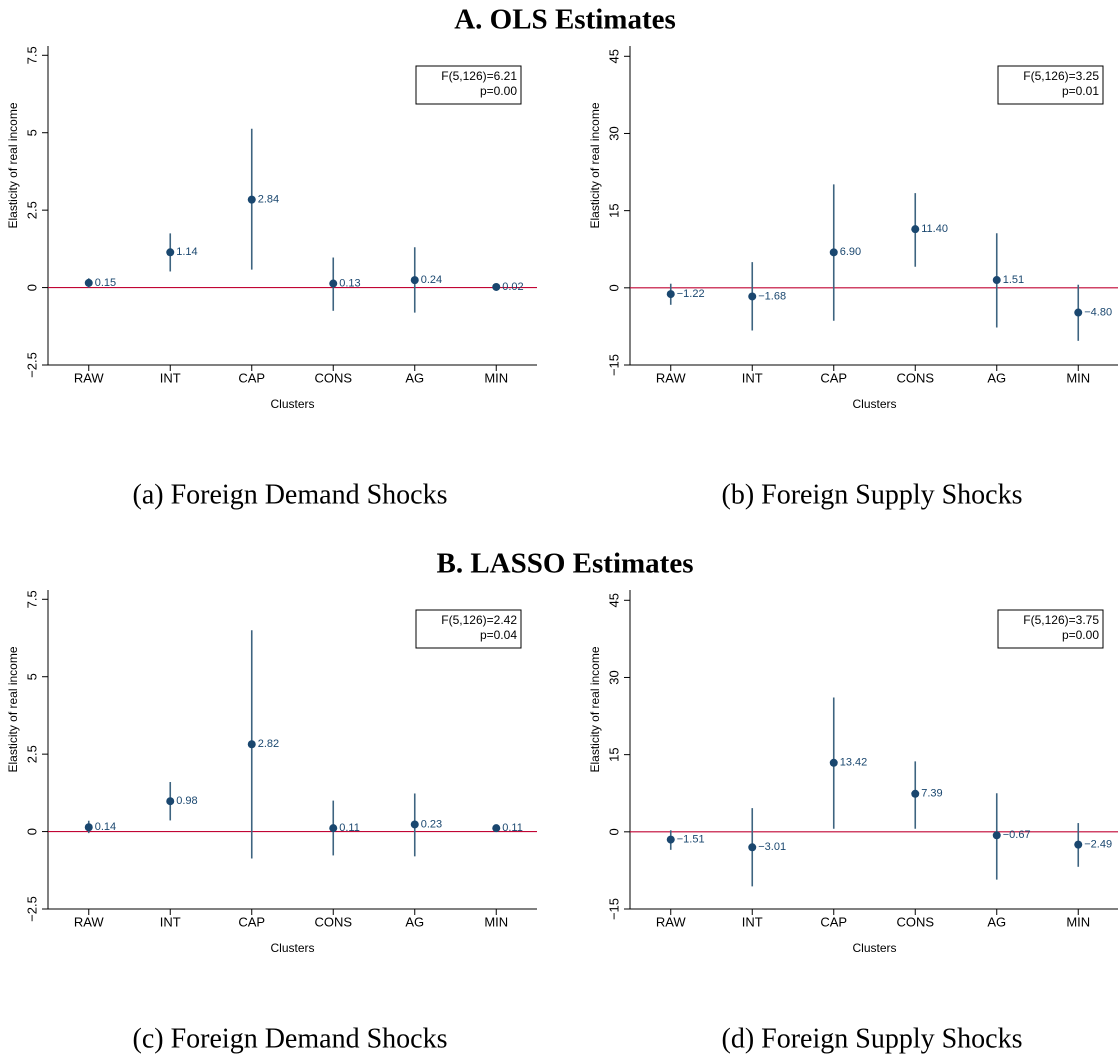  Describe the element at coordinates (186, 252) in the screenshot. I see `value-label: 1.14` at that location.